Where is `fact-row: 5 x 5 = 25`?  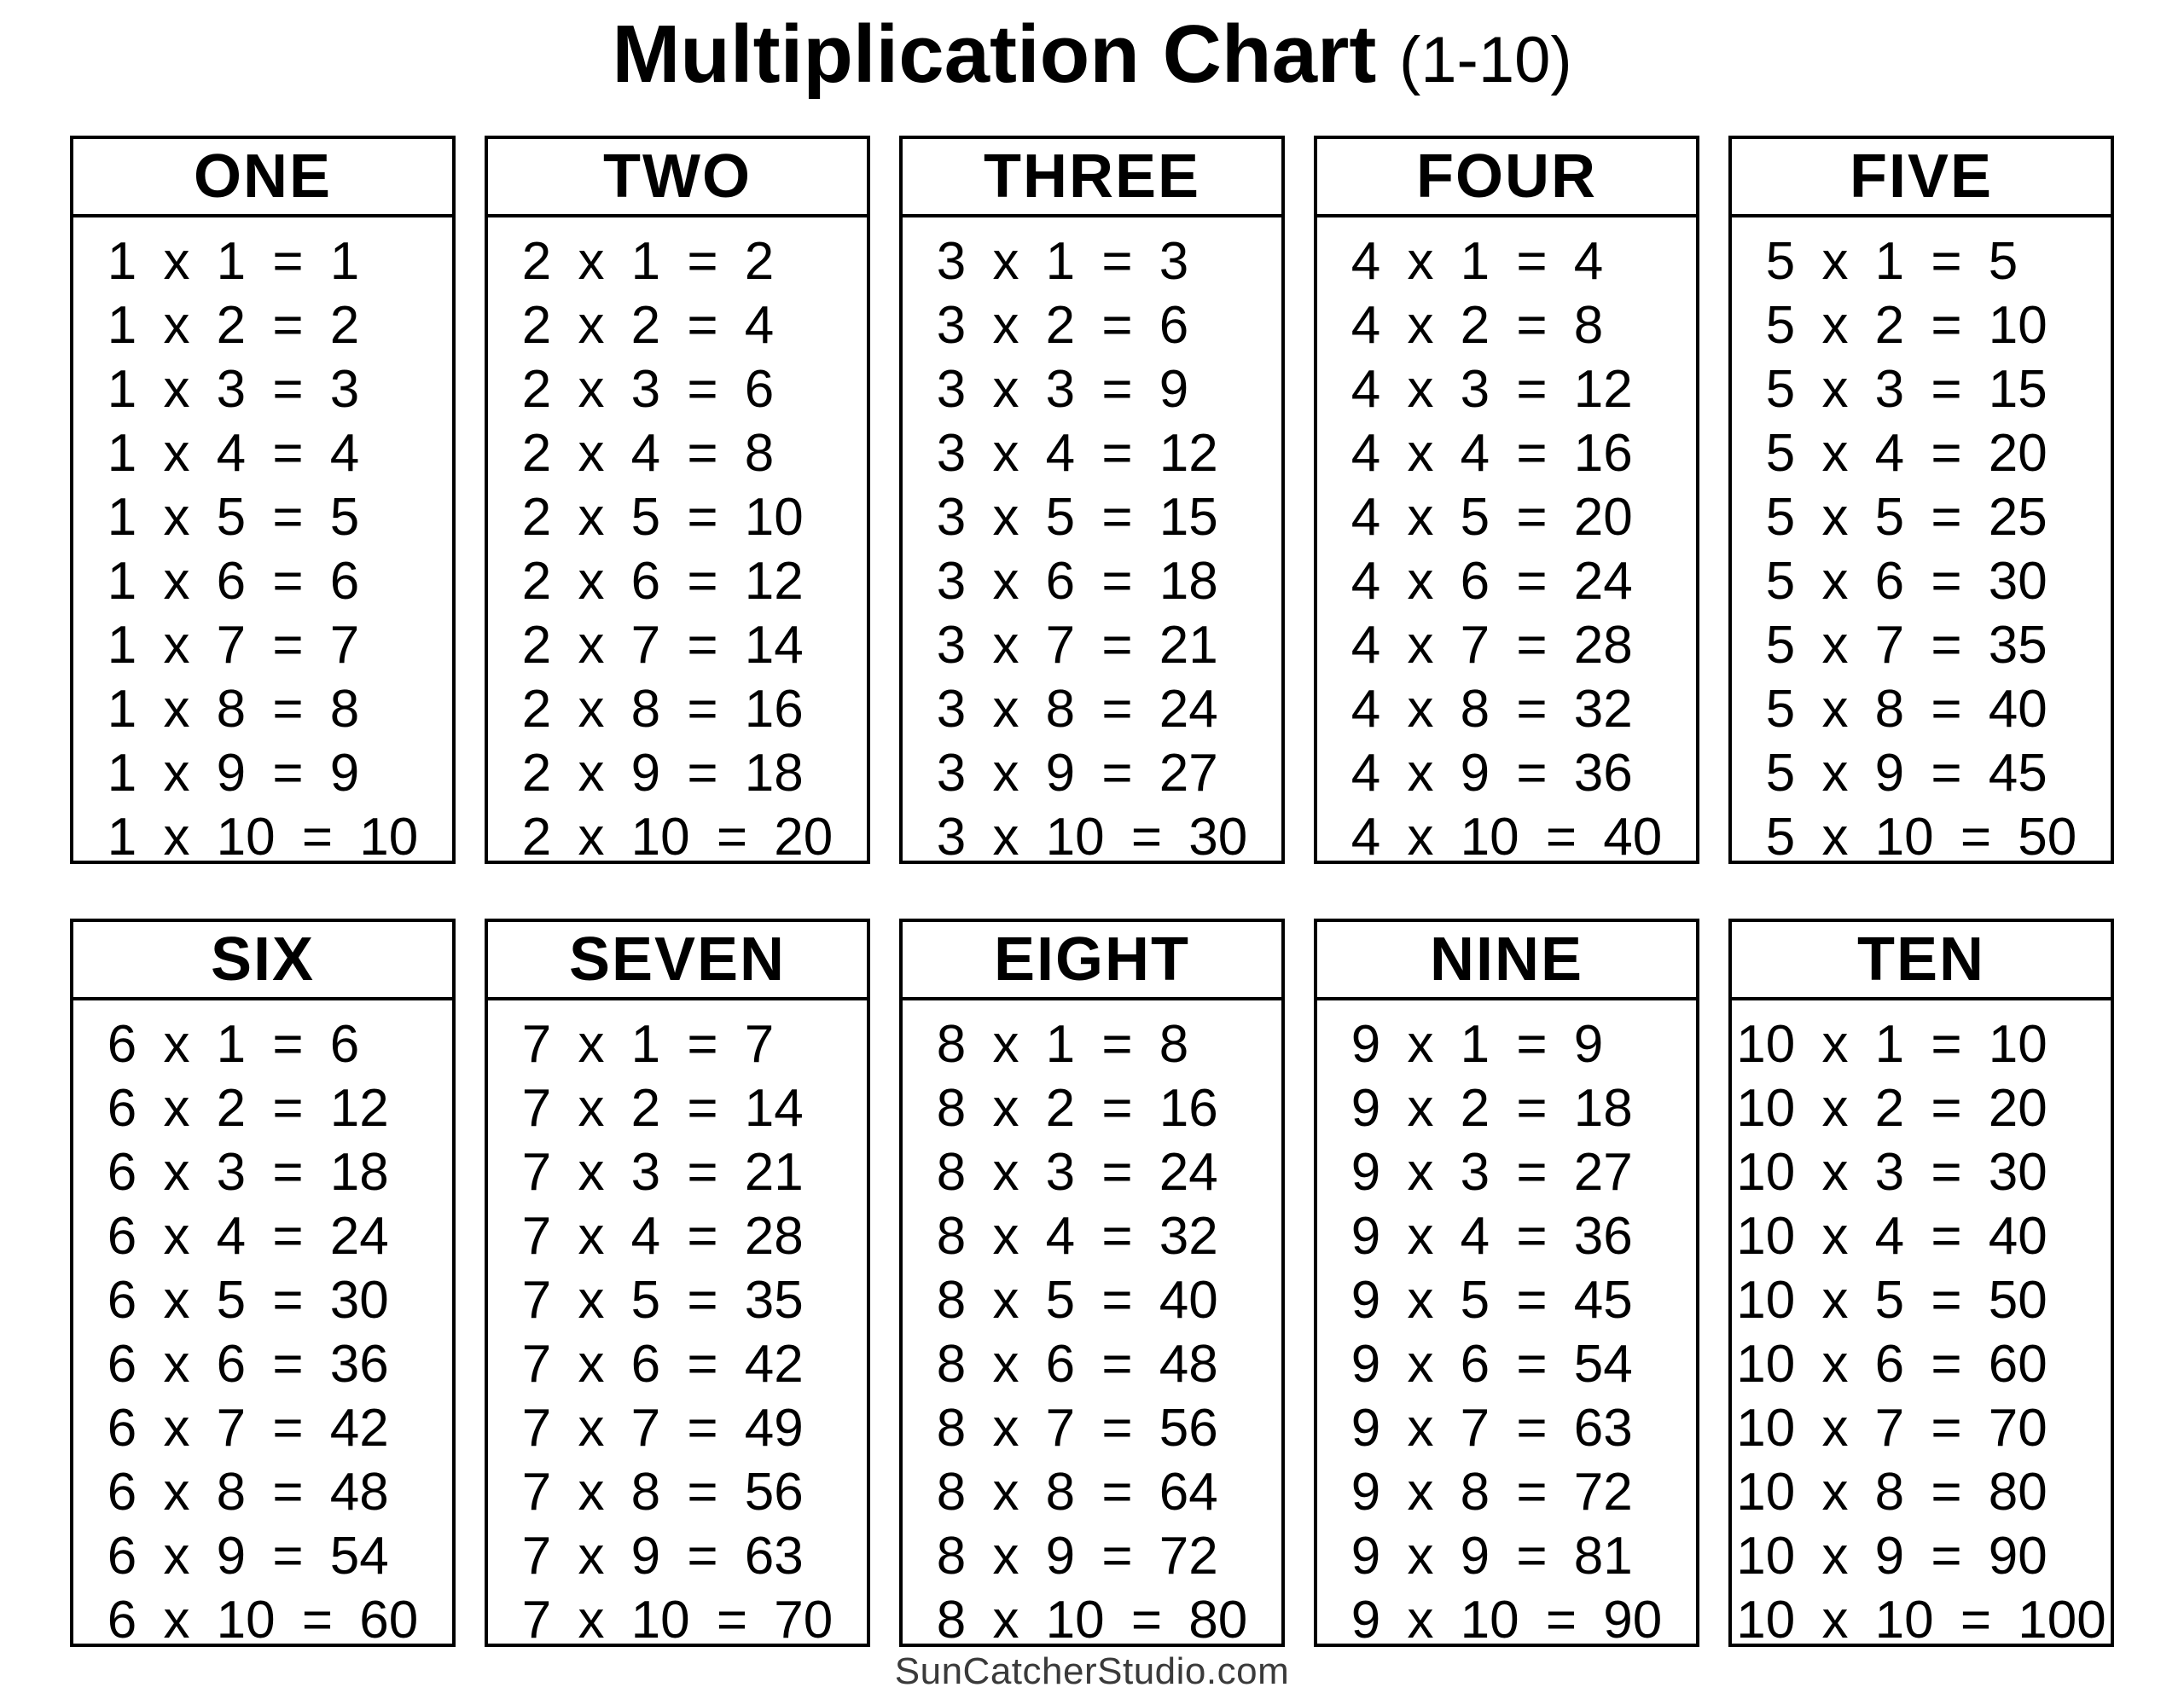
fact-row: 5 x 5 = 25 is located at coordinates (1906, 517).